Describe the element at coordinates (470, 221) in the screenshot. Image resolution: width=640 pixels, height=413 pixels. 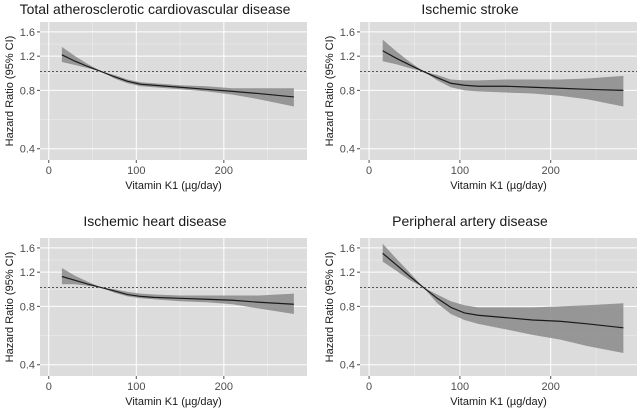
I see `panel-title: Peripheral artery disease` at that location.